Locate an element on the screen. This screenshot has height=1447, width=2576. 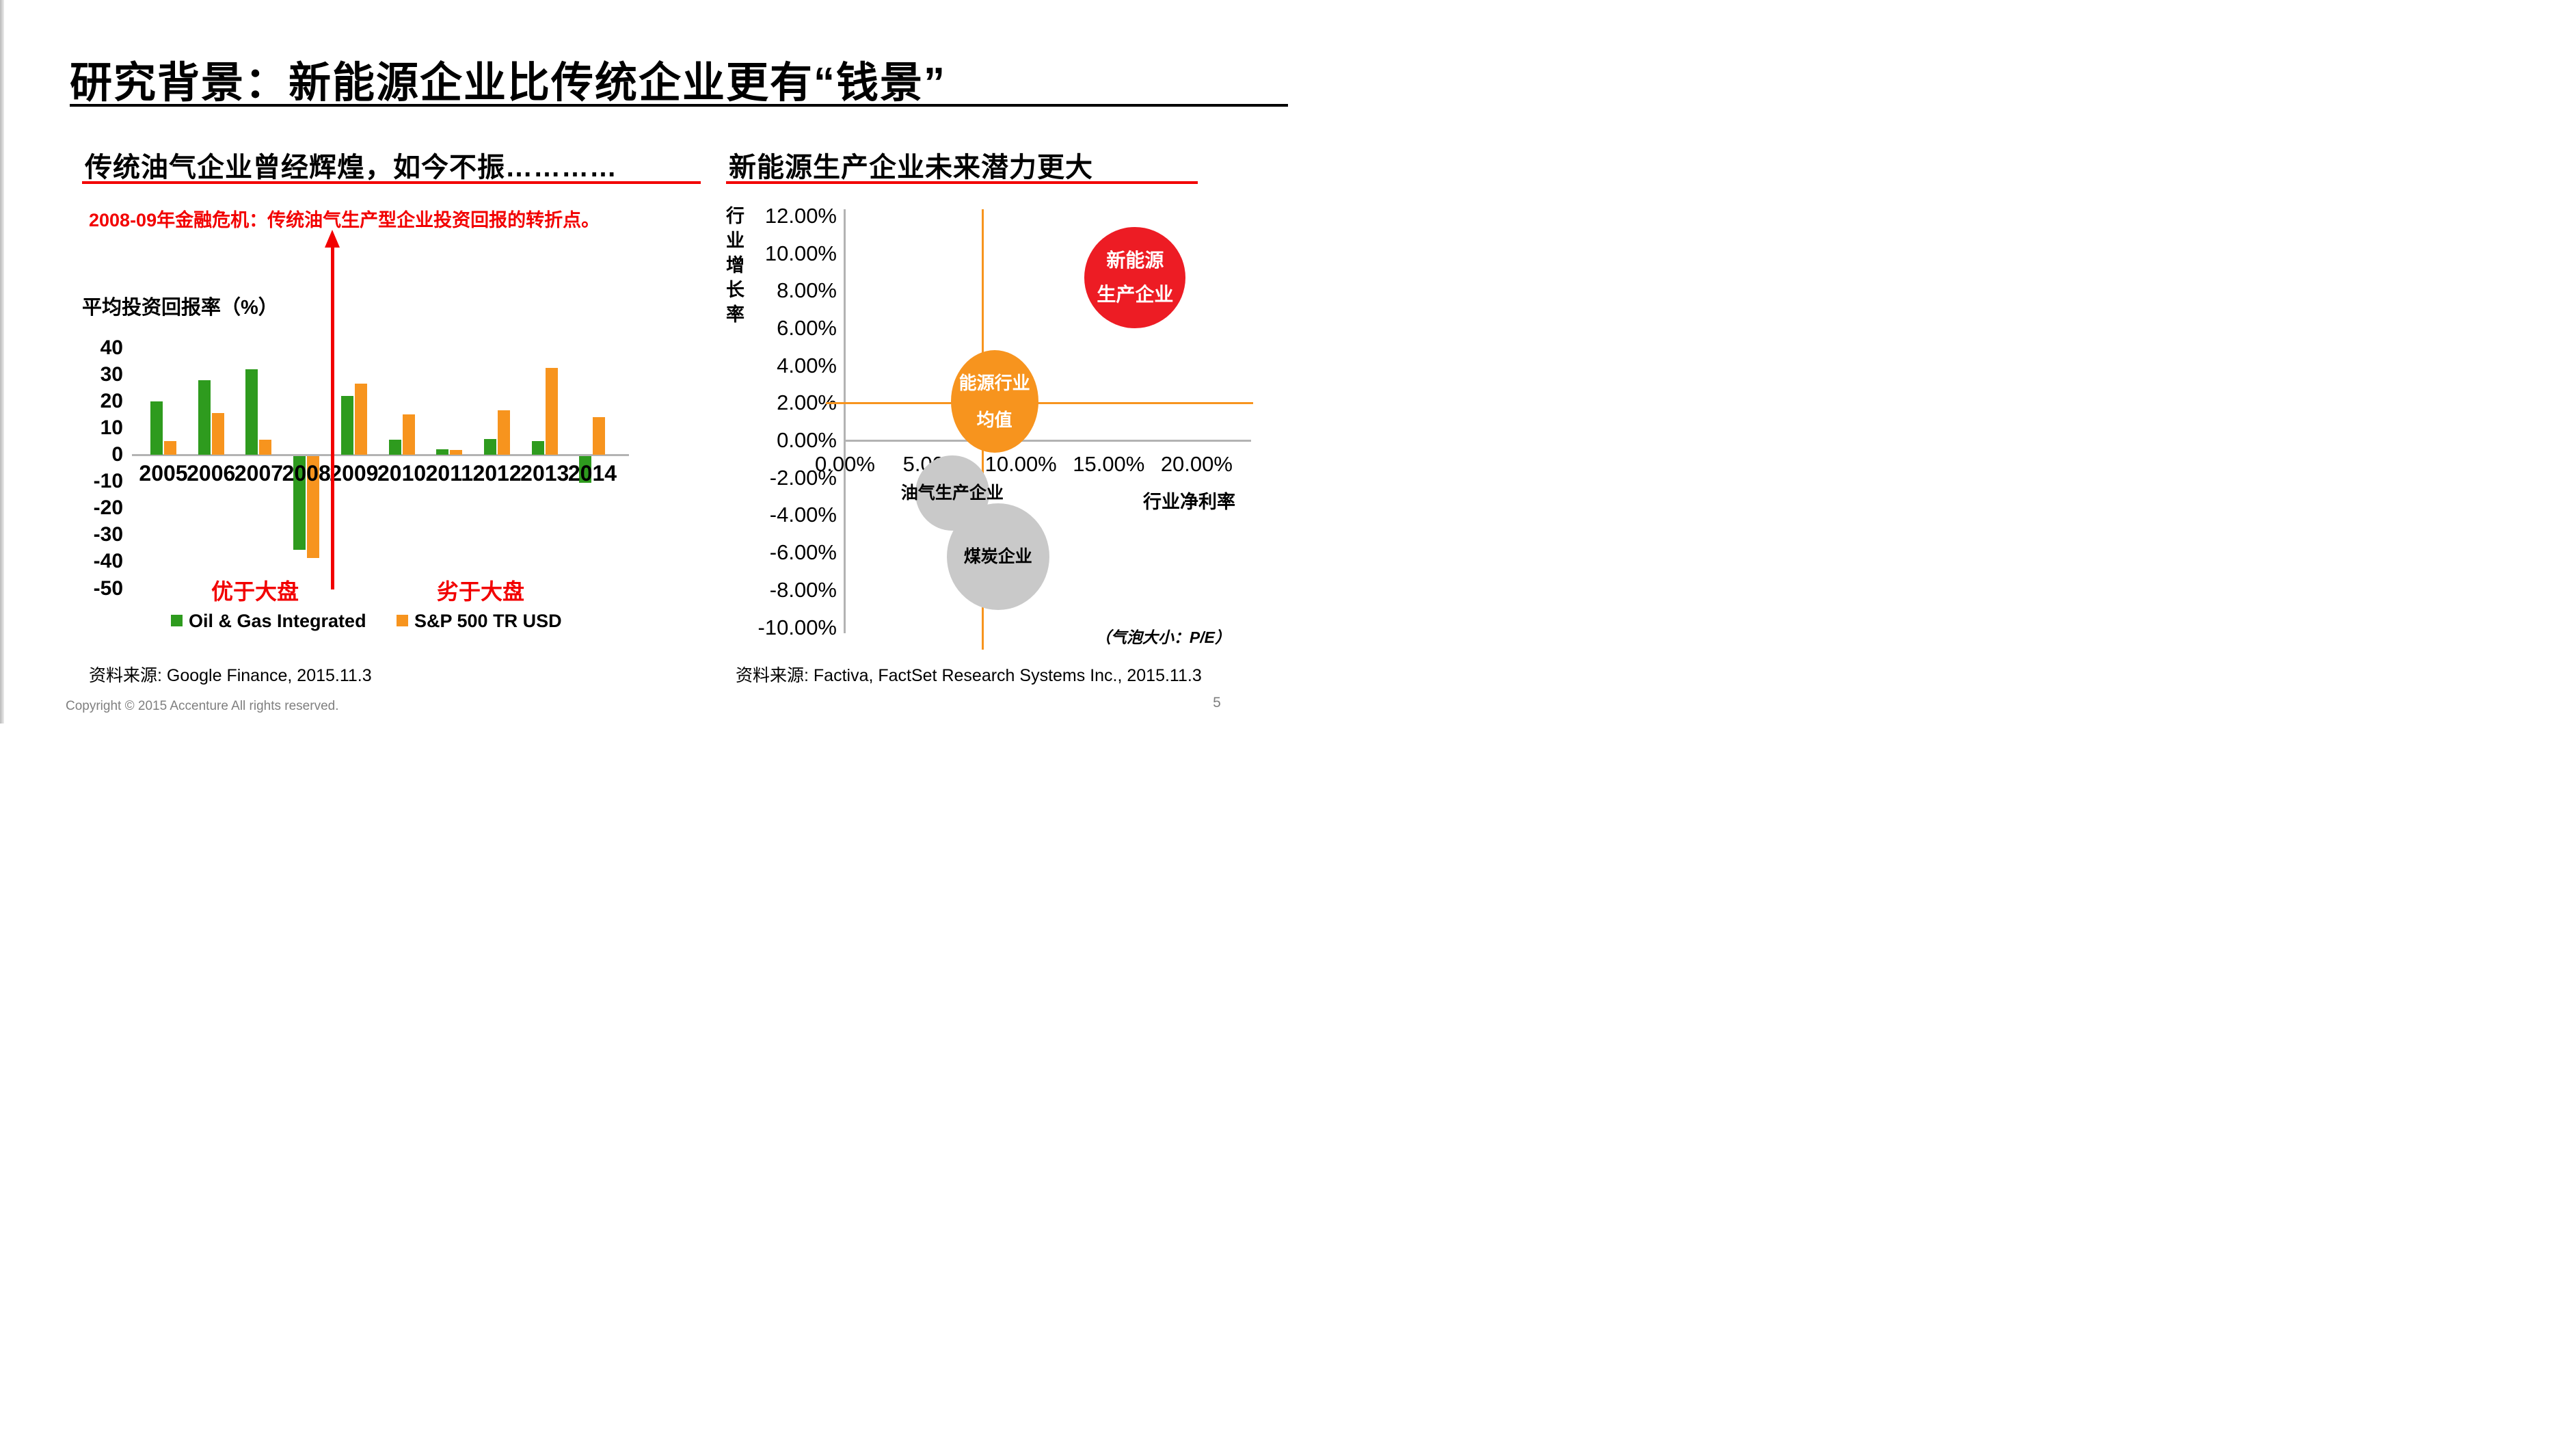
left-subtitle-underline is located at coordinates (391, 182).